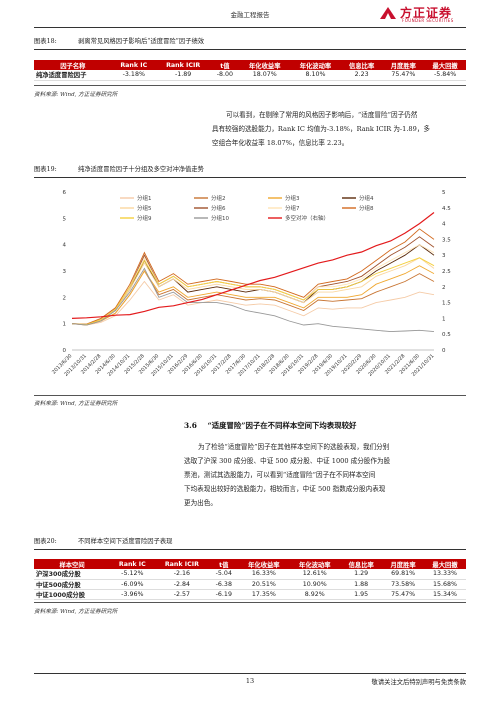 The width and height of the screenshot is (500, 706). What do you see at coordinates (418, 682) in the screenshot?
I see `footer-disclaimer: 敬请关注文后特别声明与免责条款` at bounding box center [418, 682].